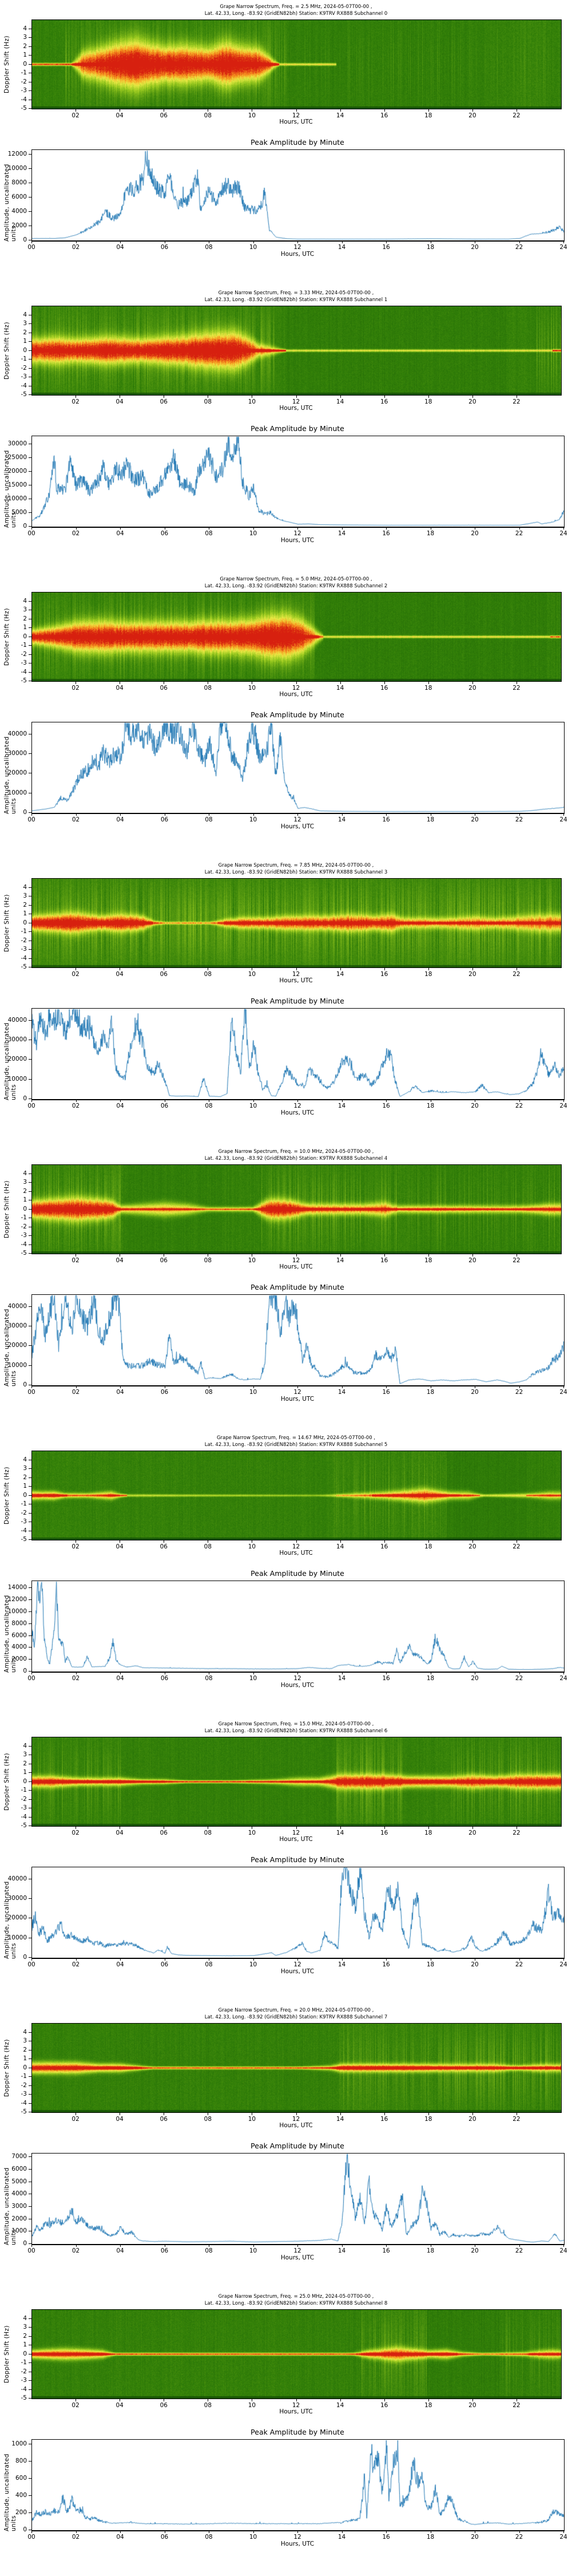  I want to click on x-tick-label: 10, so click(252, 2405).